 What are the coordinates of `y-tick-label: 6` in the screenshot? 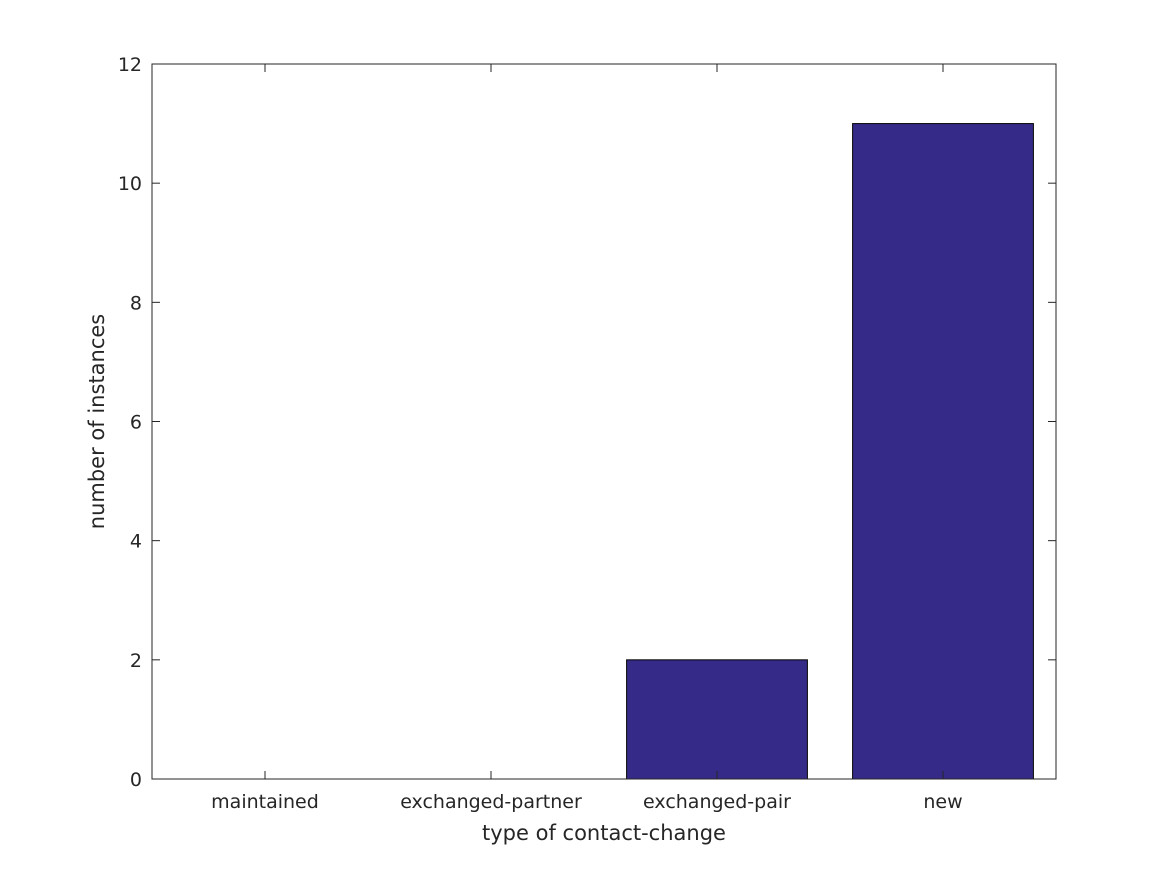 It's located at (136, 423).